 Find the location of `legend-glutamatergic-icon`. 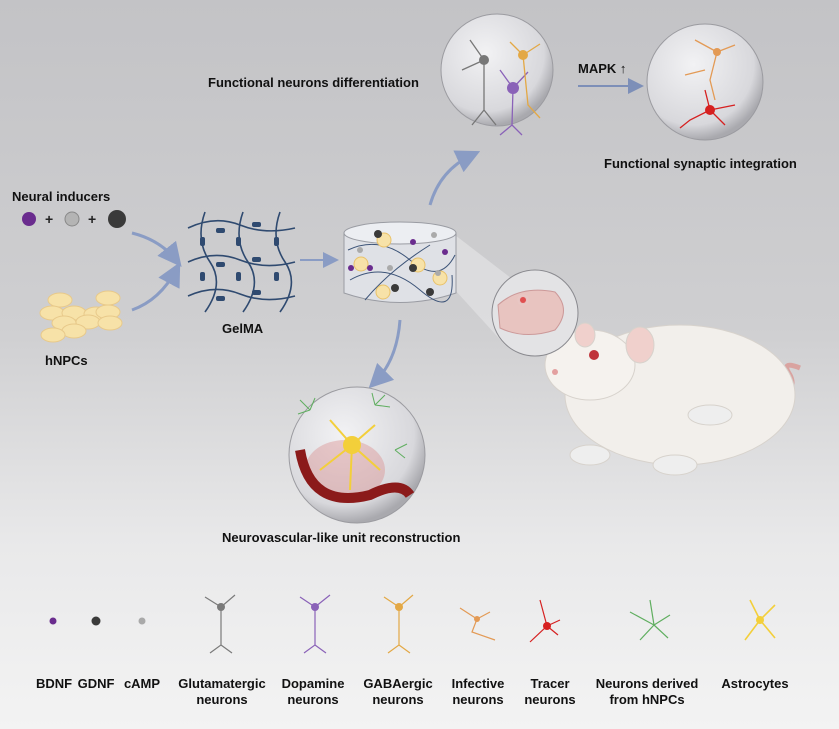

legend-glutamatergic-icon is located at coordinates (220, 624).